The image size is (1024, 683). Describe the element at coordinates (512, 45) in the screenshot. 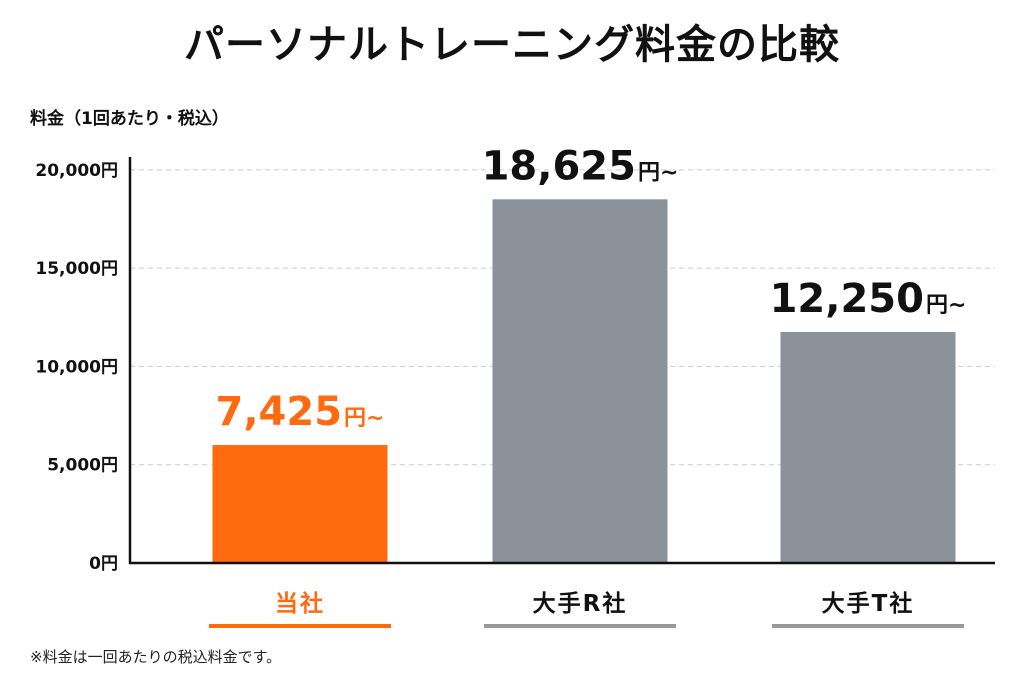

I see `chart-title: パーソナルトレーニング料金の比較` at that location.